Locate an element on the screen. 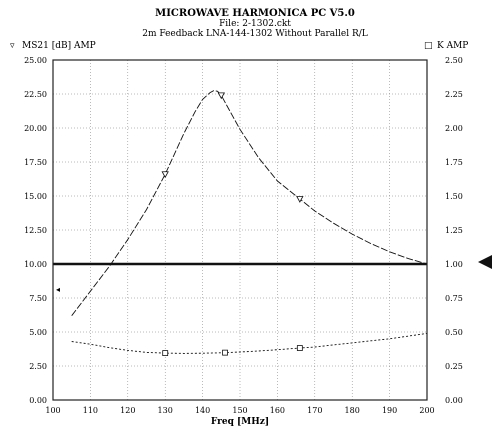 This screenshot has height=431, width=499. chart-file-label: File: 2-1302.ckt is located at coordinates (255, 24).